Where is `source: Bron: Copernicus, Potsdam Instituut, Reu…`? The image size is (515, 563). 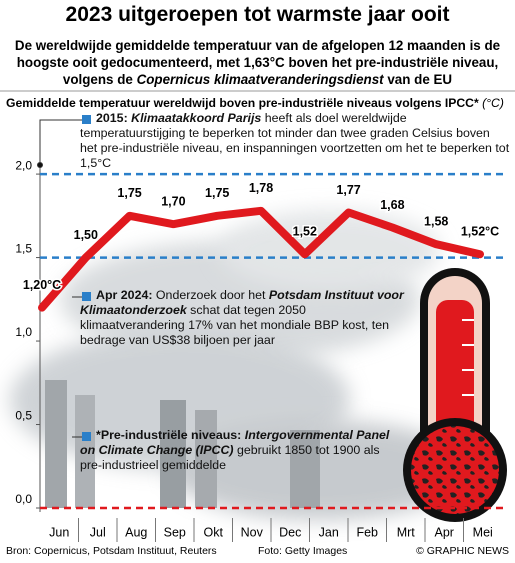 source: Bron: Copernicus, Potsdam Instituut, Reu… is located at coordinates (111, 551).